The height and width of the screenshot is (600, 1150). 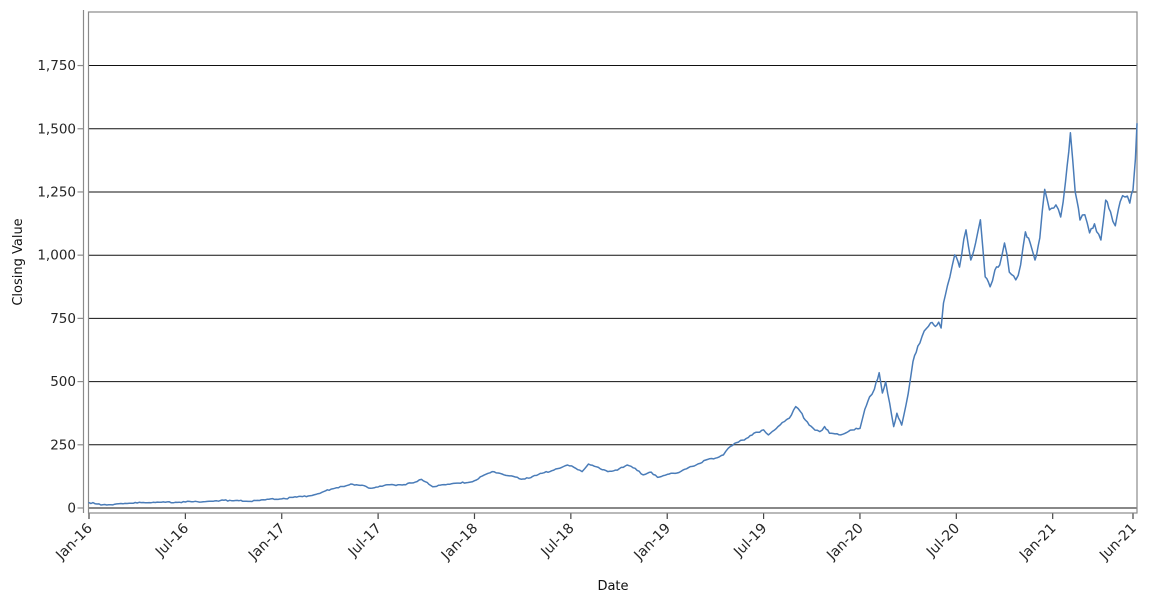 What do you see at coordinates (56, 256) in the screenshot?
I see `y-tick-label: 1,000` at bounding box center [56, 256].